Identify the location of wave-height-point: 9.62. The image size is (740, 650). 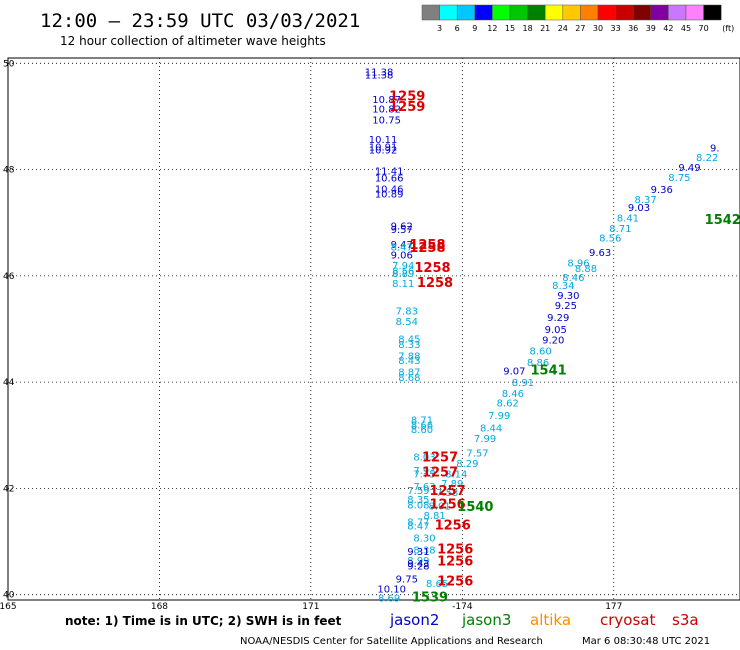
(402, 226).